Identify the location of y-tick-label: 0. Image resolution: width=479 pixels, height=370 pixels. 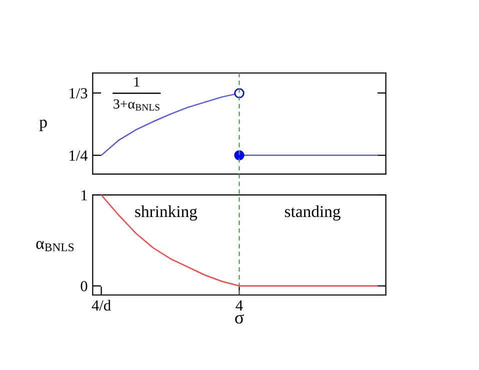
(84, 286).